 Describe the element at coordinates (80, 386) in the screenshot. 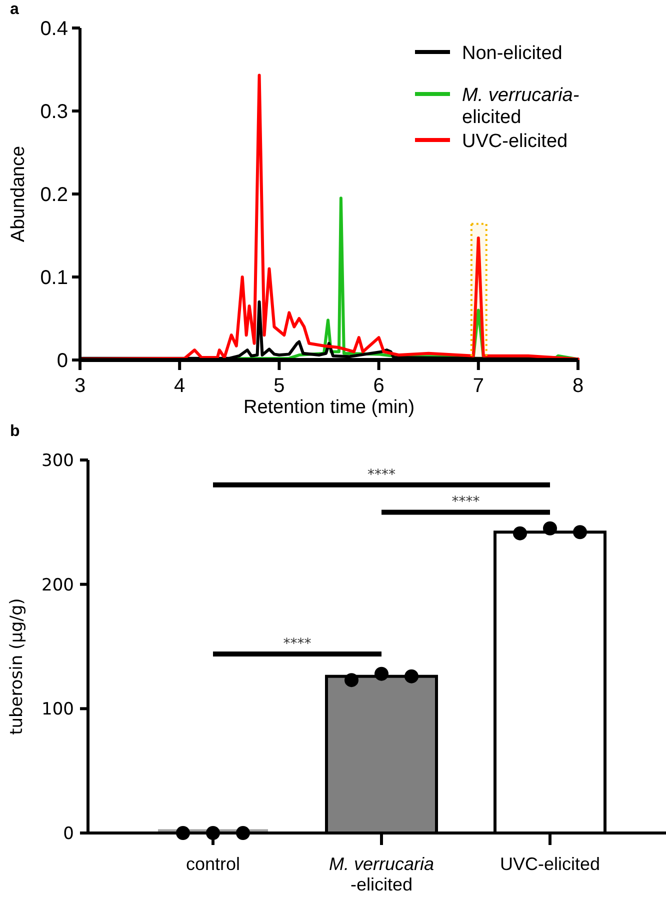

I see `x-tick-label: 3` at that location.